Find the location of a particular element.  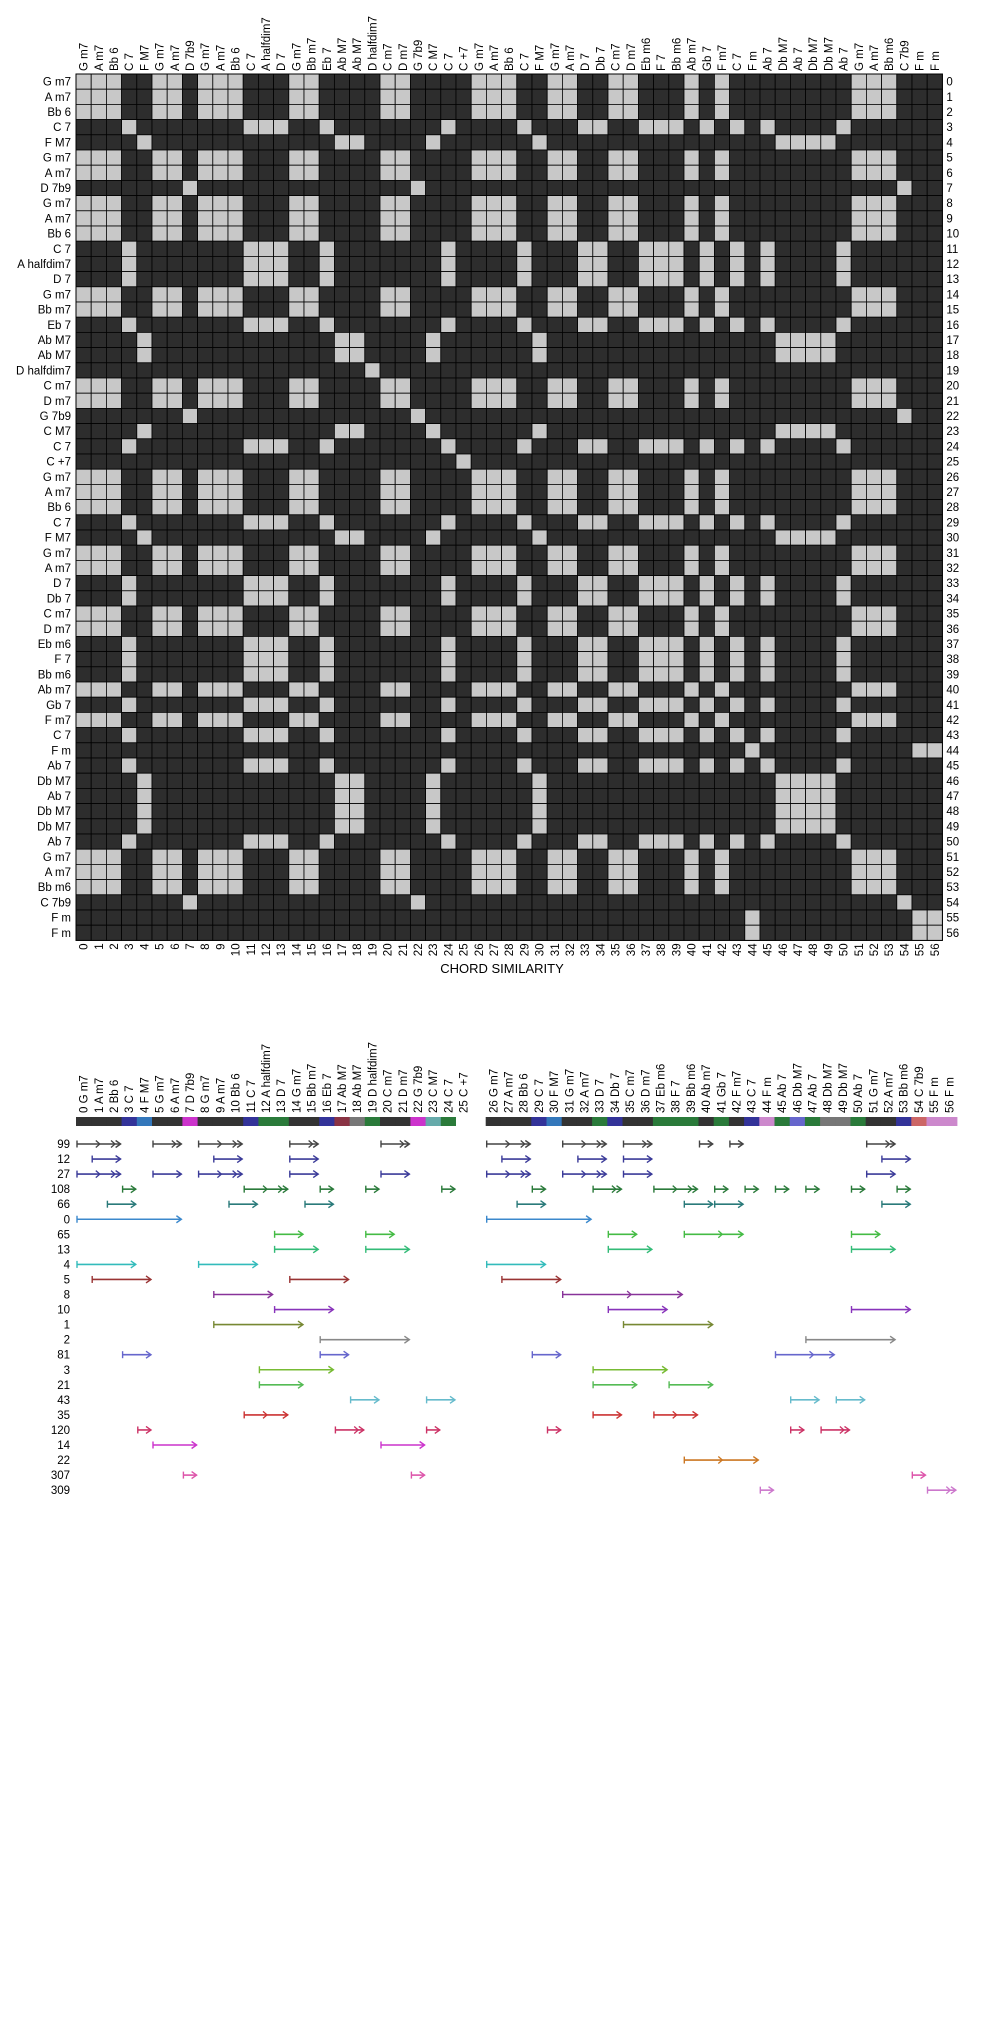

matrix-bottom-index-label: 13 is located at coordinates (282, 949).